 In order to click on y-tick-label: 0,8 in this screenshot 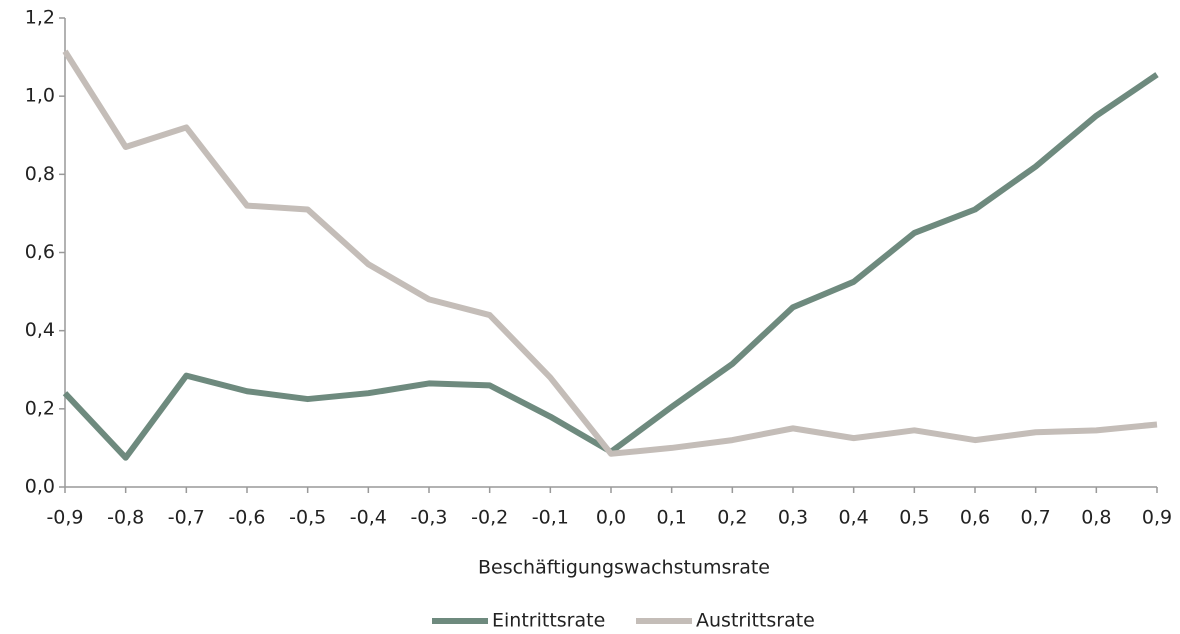, I will do `click(40, 174)`.